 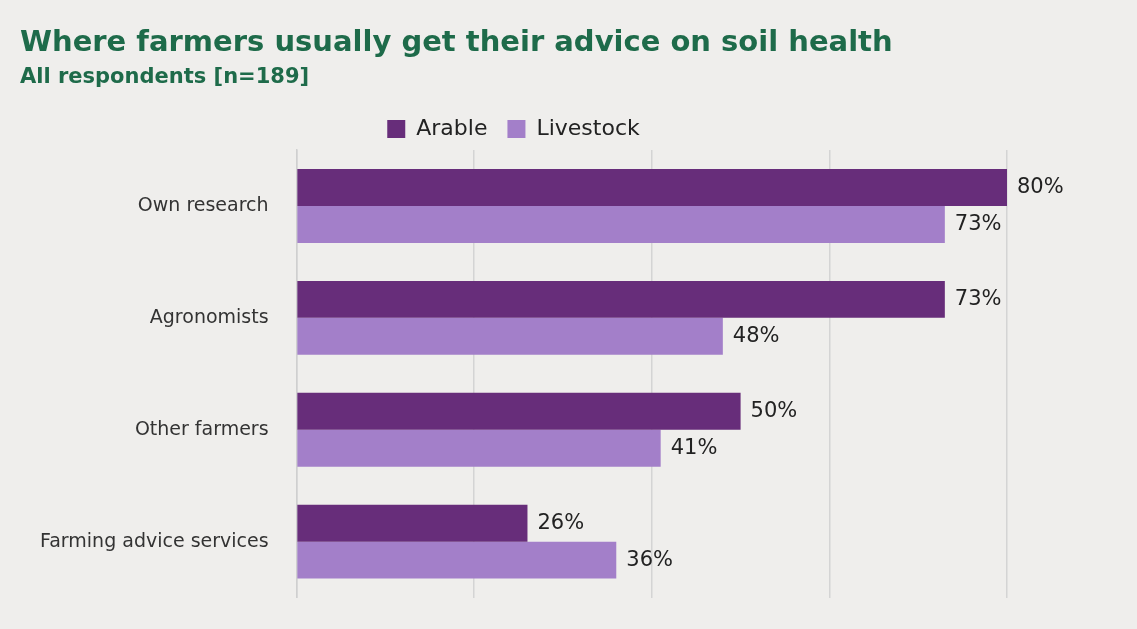 What do you see at coordinates (452, 127) in the screenshot?
I see `legend-label: Arable` at bounding box center [452, 127].